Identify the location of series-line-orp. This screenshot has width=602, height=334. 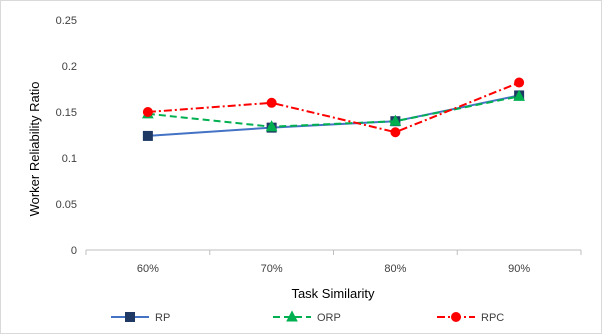
(333, 111).